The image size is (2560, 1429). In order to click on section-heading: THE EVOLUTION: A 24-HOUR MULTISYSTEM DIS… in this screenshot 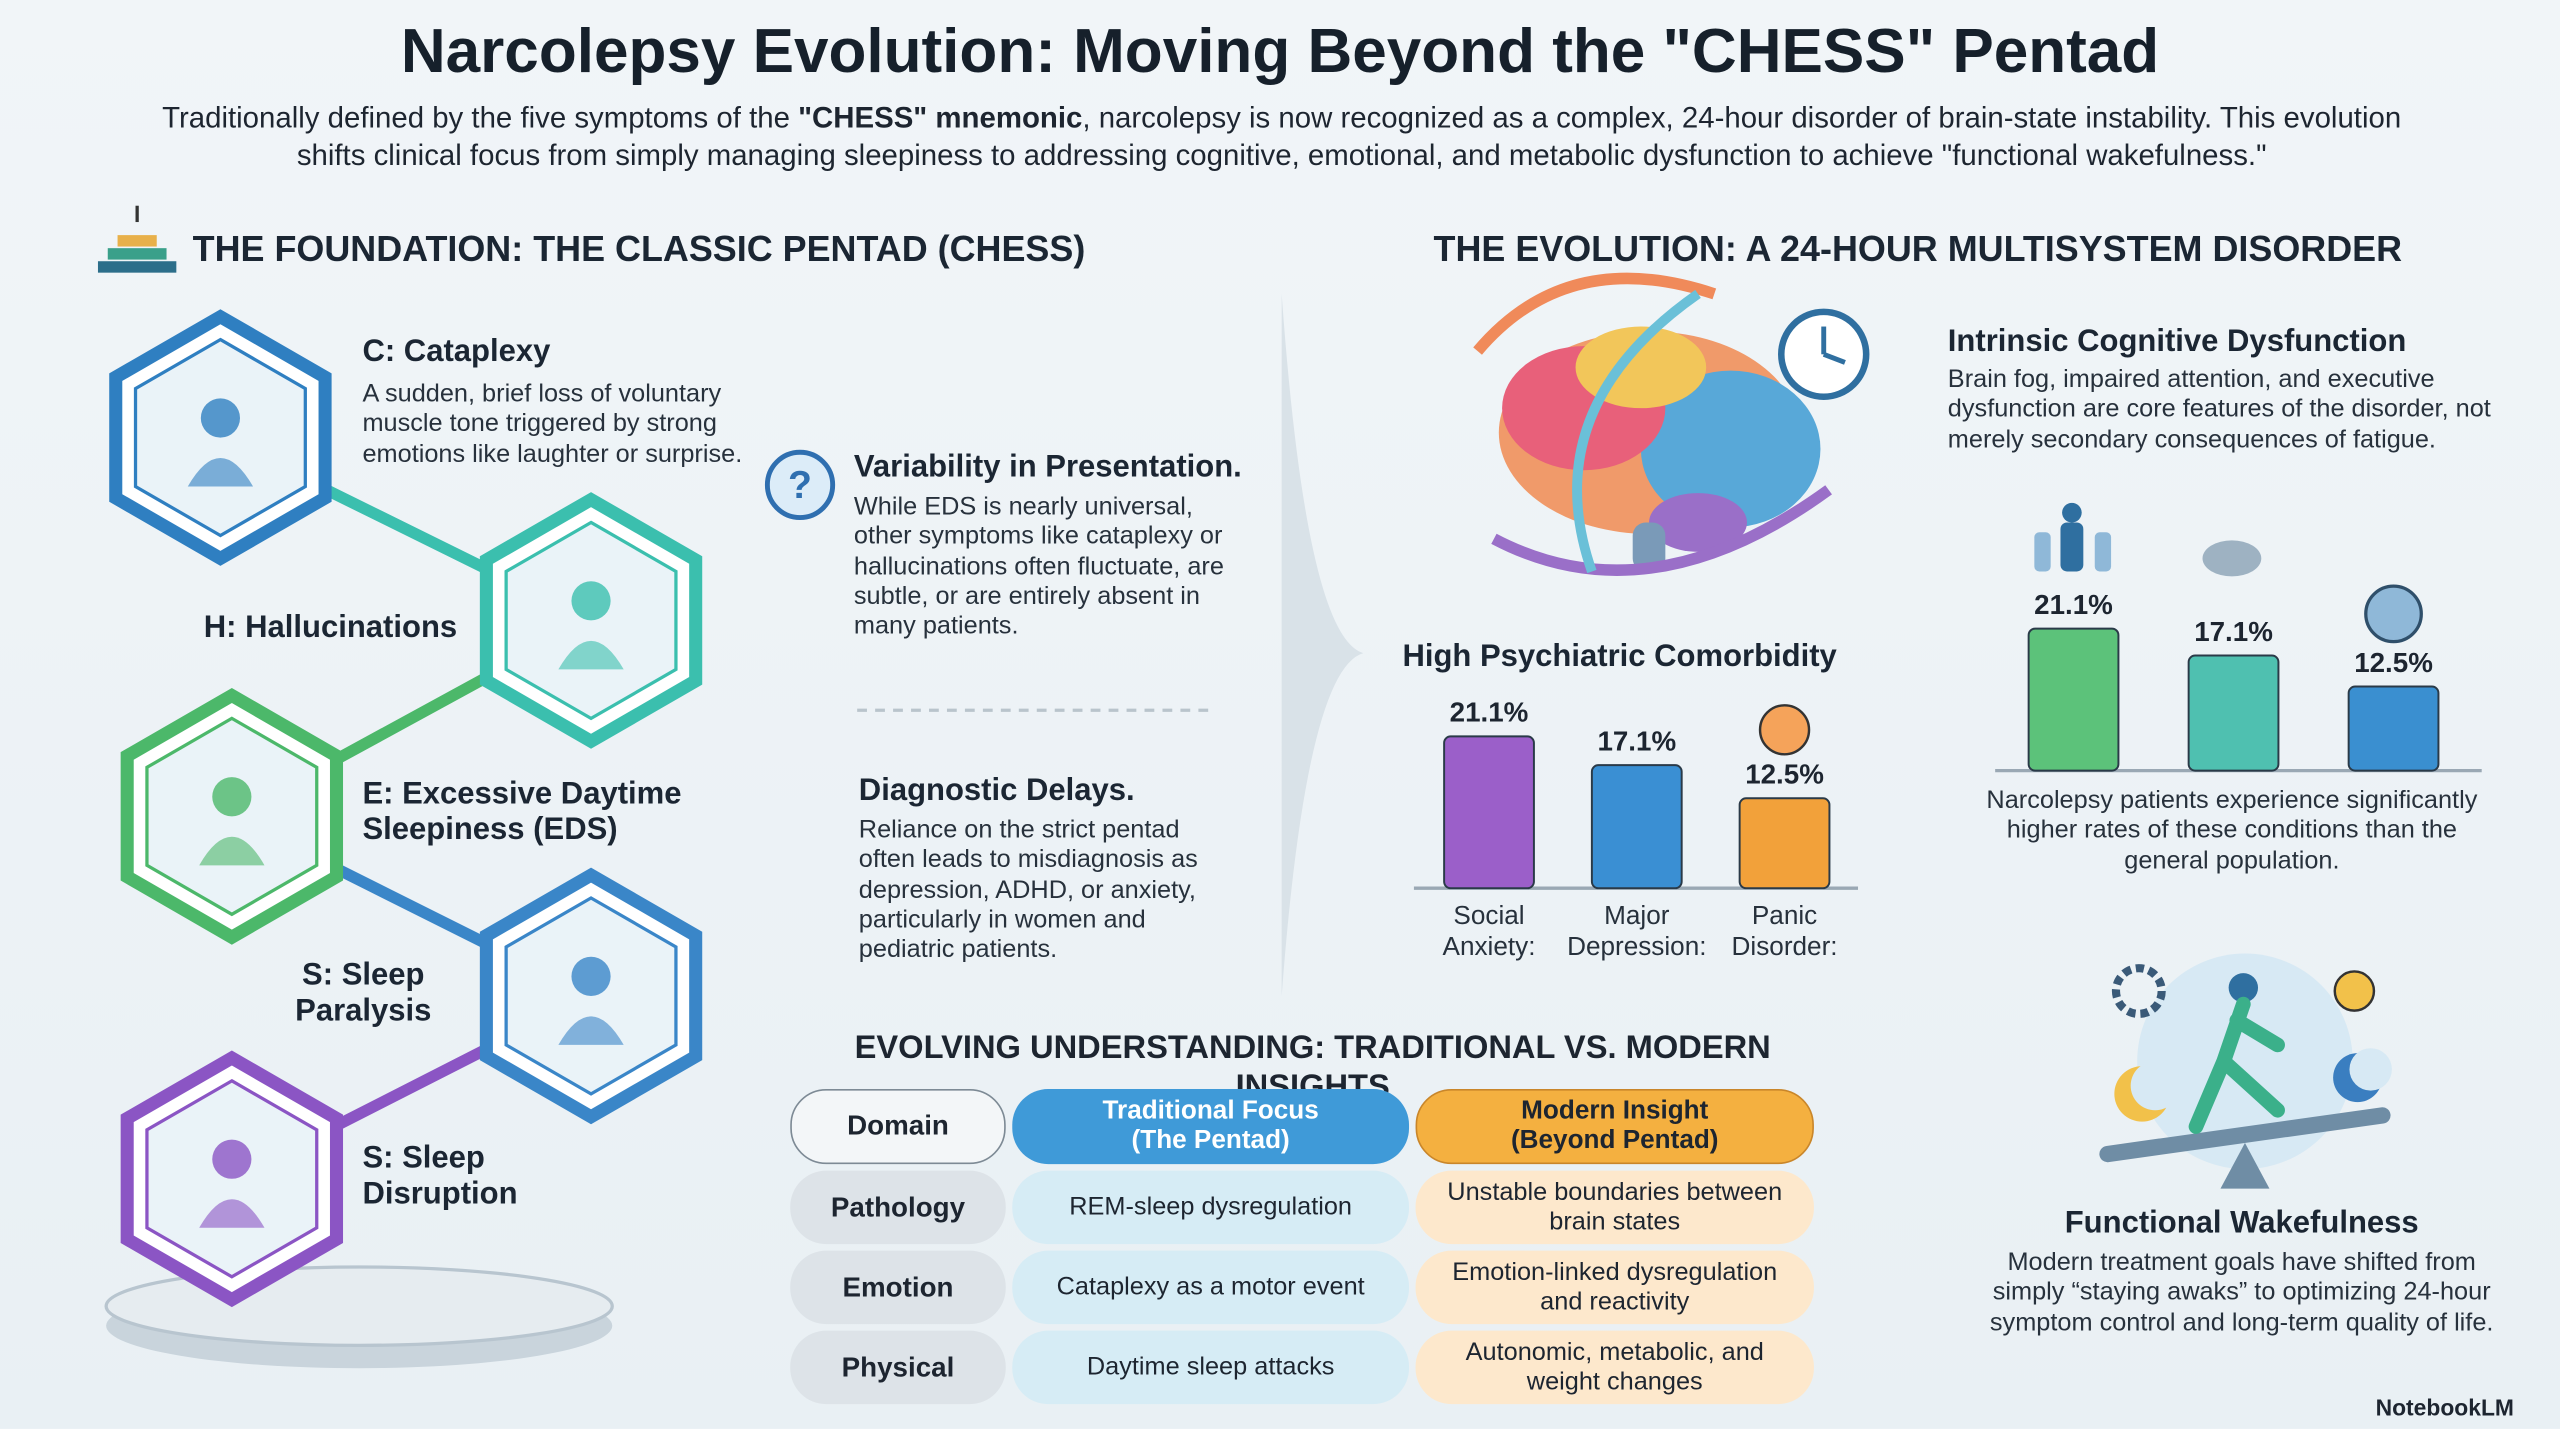, I will do `click(1918, 249)`.